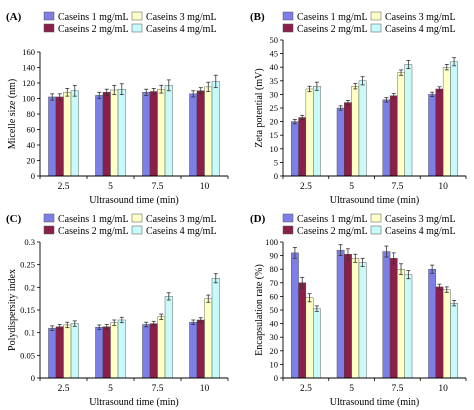 The height and width of the screenshot is (410, 474). I want to click on y-tick-label: 5, so click(276, 162).